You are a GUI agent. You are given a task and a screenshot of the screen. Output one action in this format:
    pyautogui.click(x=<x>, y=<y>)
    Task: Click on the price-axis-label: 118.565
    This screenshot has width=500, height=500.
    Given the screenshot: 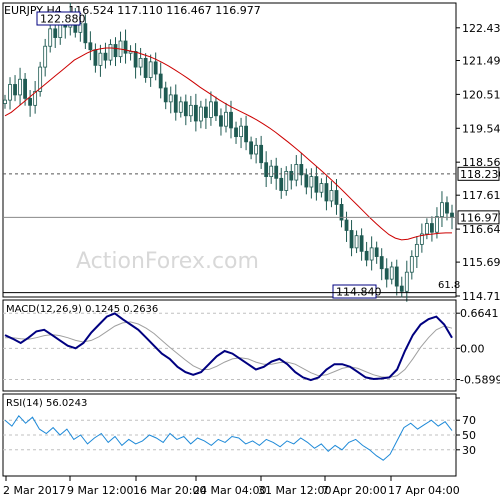 What is the action you would take?
    pyautogui.click(x=481, y=162)
    